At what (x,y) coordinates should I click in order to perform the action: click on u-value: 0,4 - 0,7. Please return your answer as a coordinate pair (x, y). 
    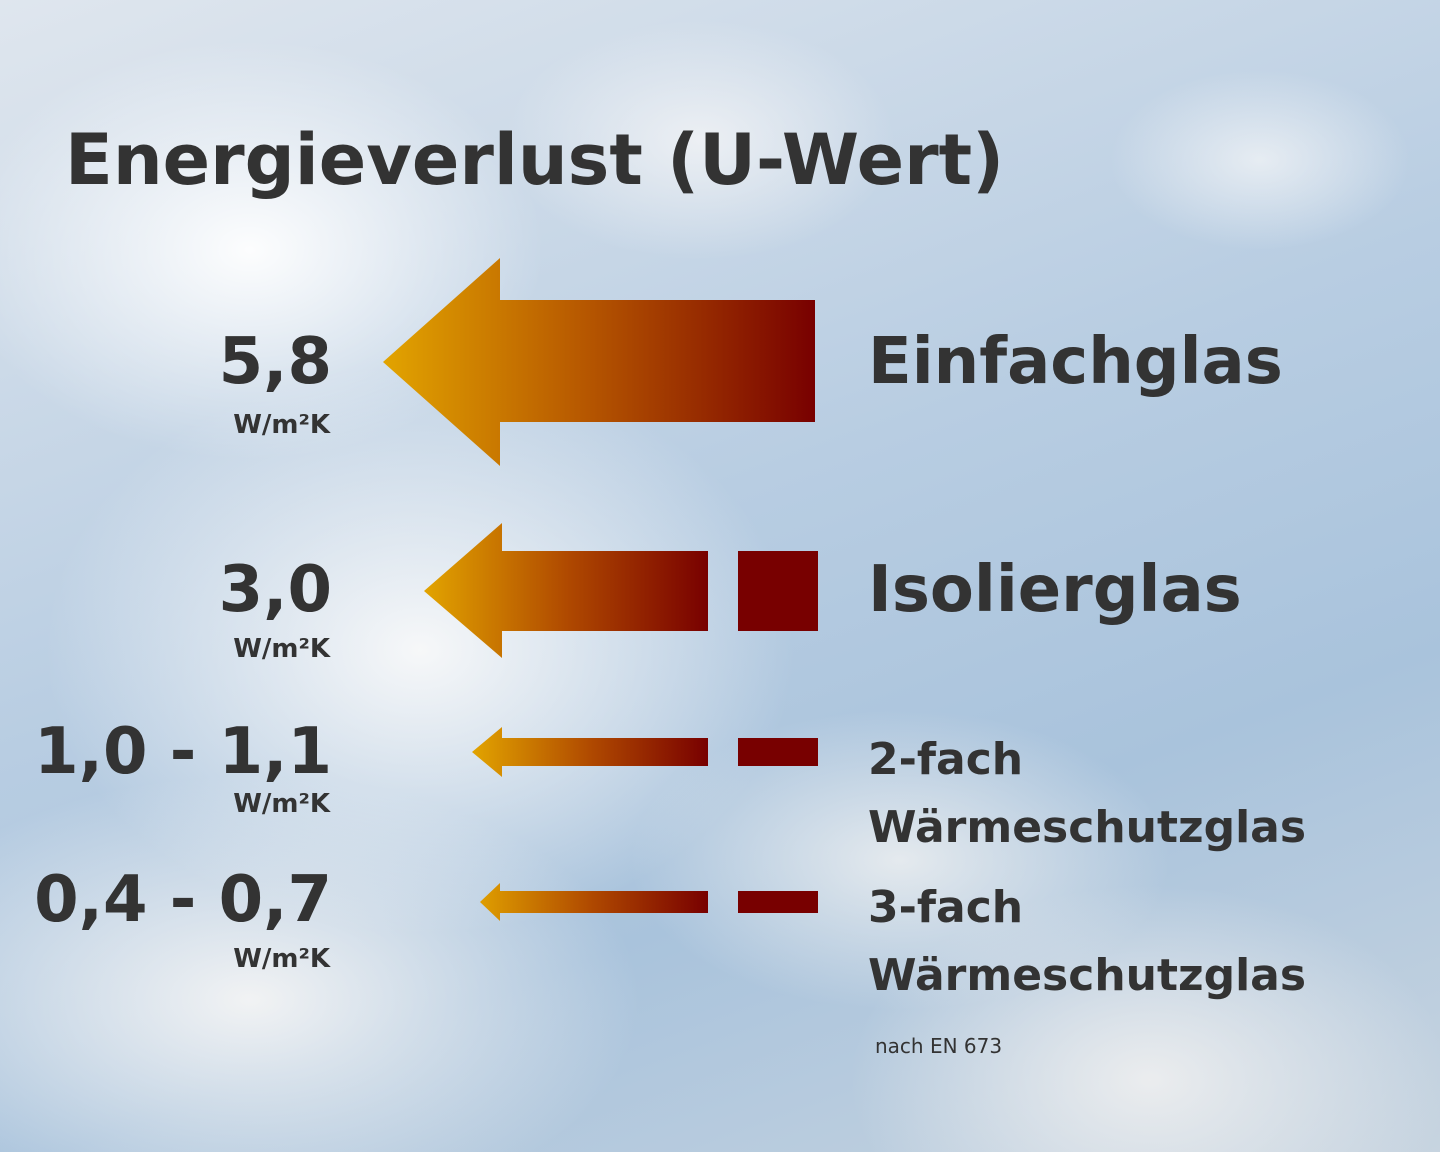
    Looking at the image, I should click on (183, 900).